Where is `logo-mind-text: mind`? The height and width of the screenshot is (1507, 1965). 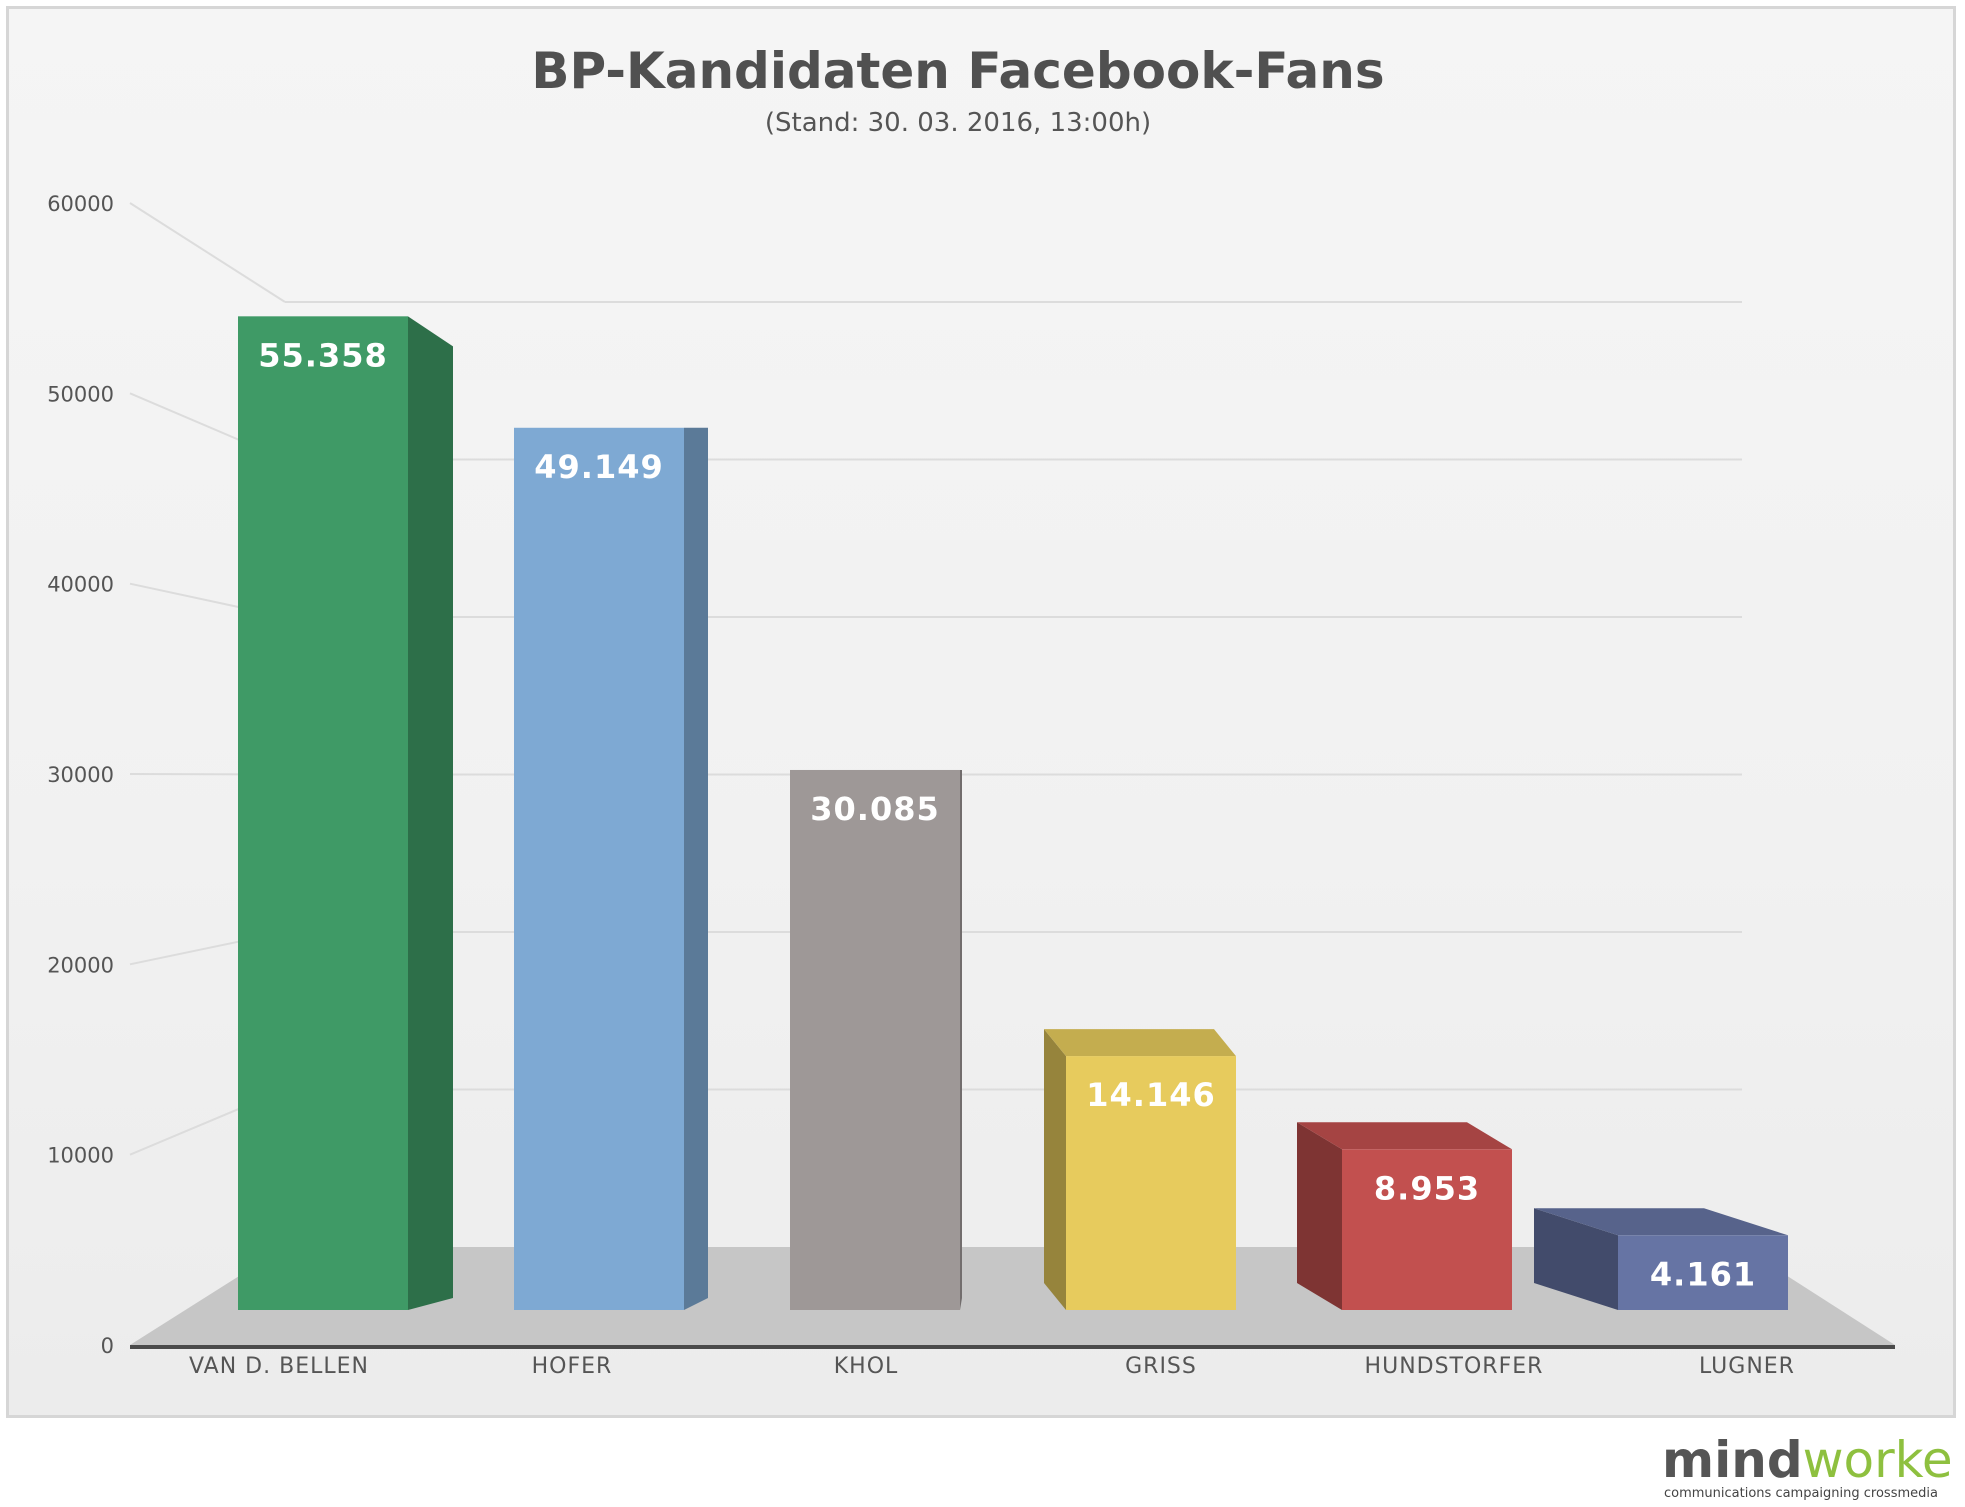
logo-mind-text: mind is located at coordinates (1732, 1461).